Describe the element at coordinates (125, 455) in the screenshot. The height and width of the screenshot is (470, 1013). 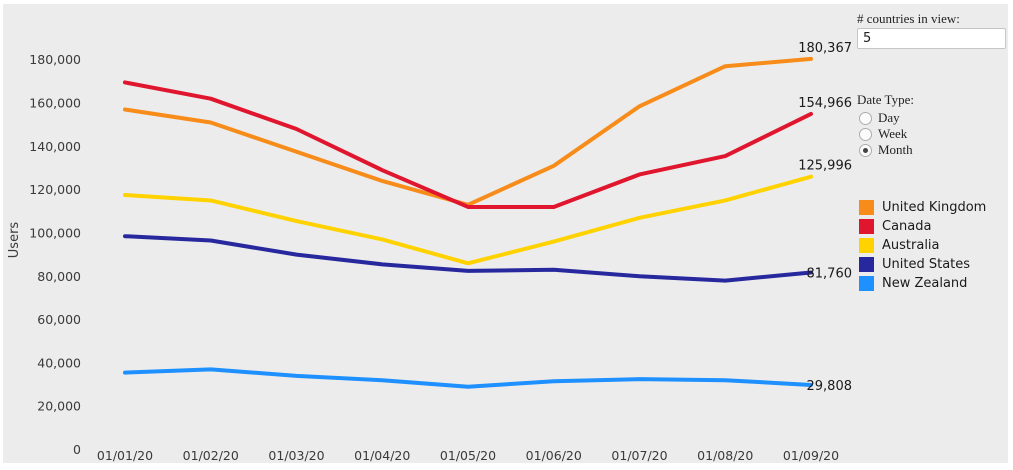
I see `x-tick-label: 01/01/20` at that location.